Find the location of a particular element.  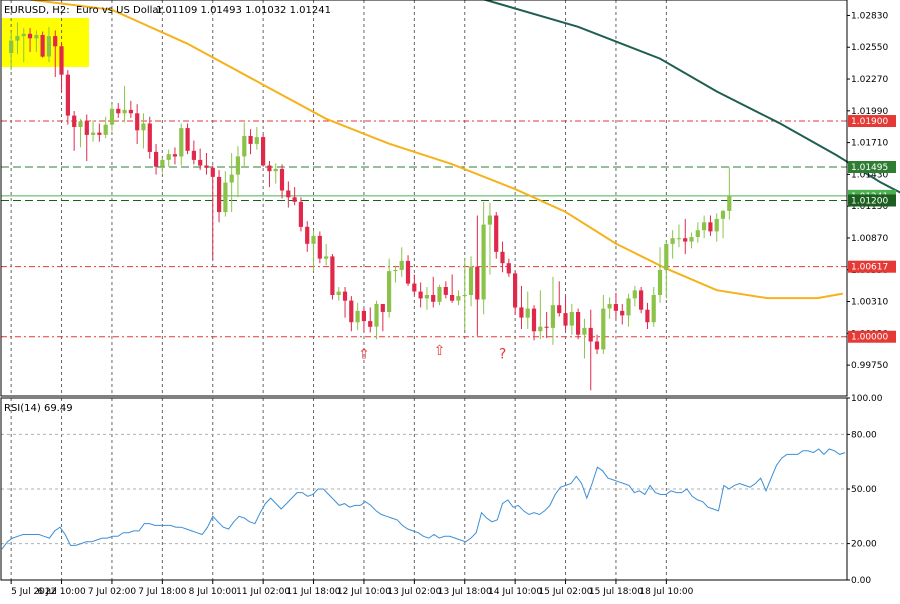

time-tick-label: 18 Jul 10:00 is located at coordinates (666, 592).